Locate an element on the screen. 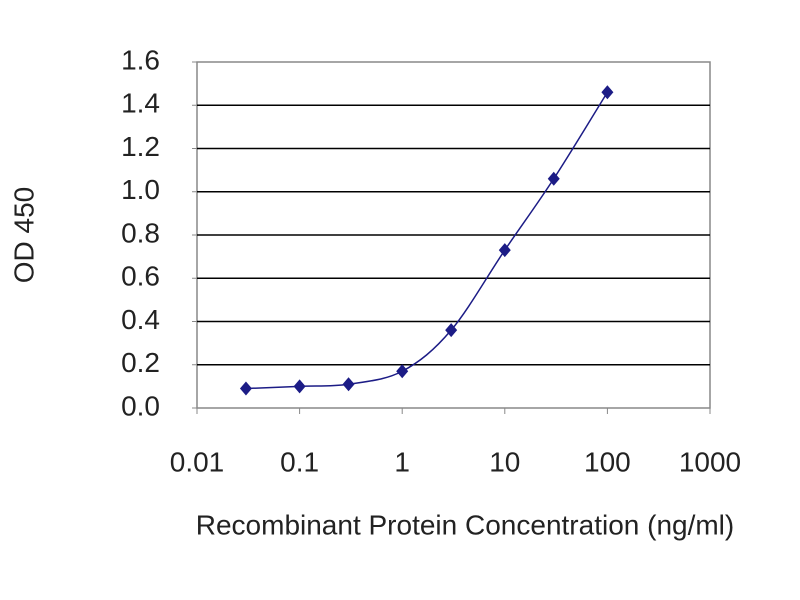 Image resolution: width=800 pixels, height=600 pixels. y-axis-label: OD 450 is located at coordinates (23, 235).